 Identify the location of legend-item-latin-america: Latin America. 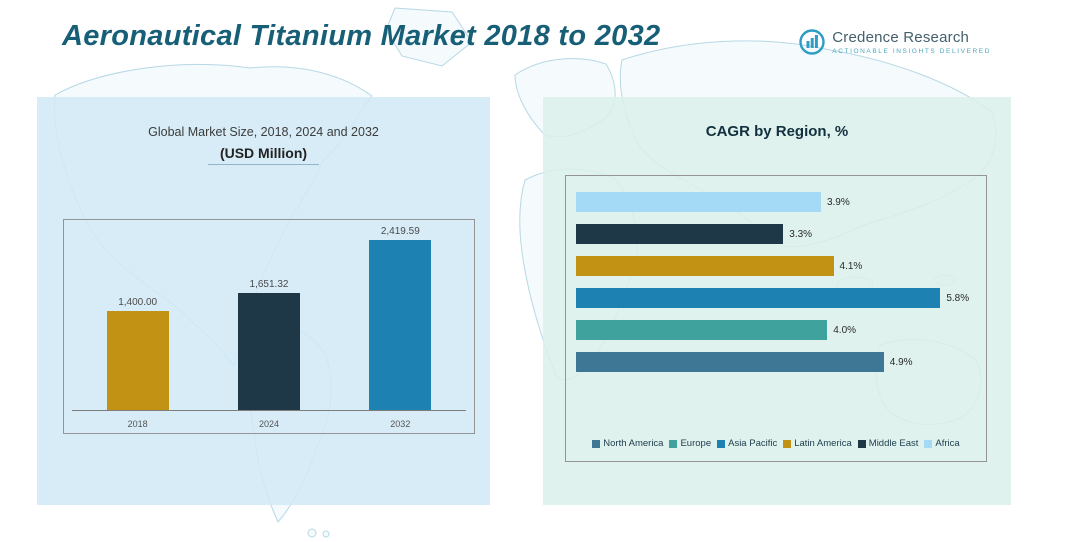
(817, 443).